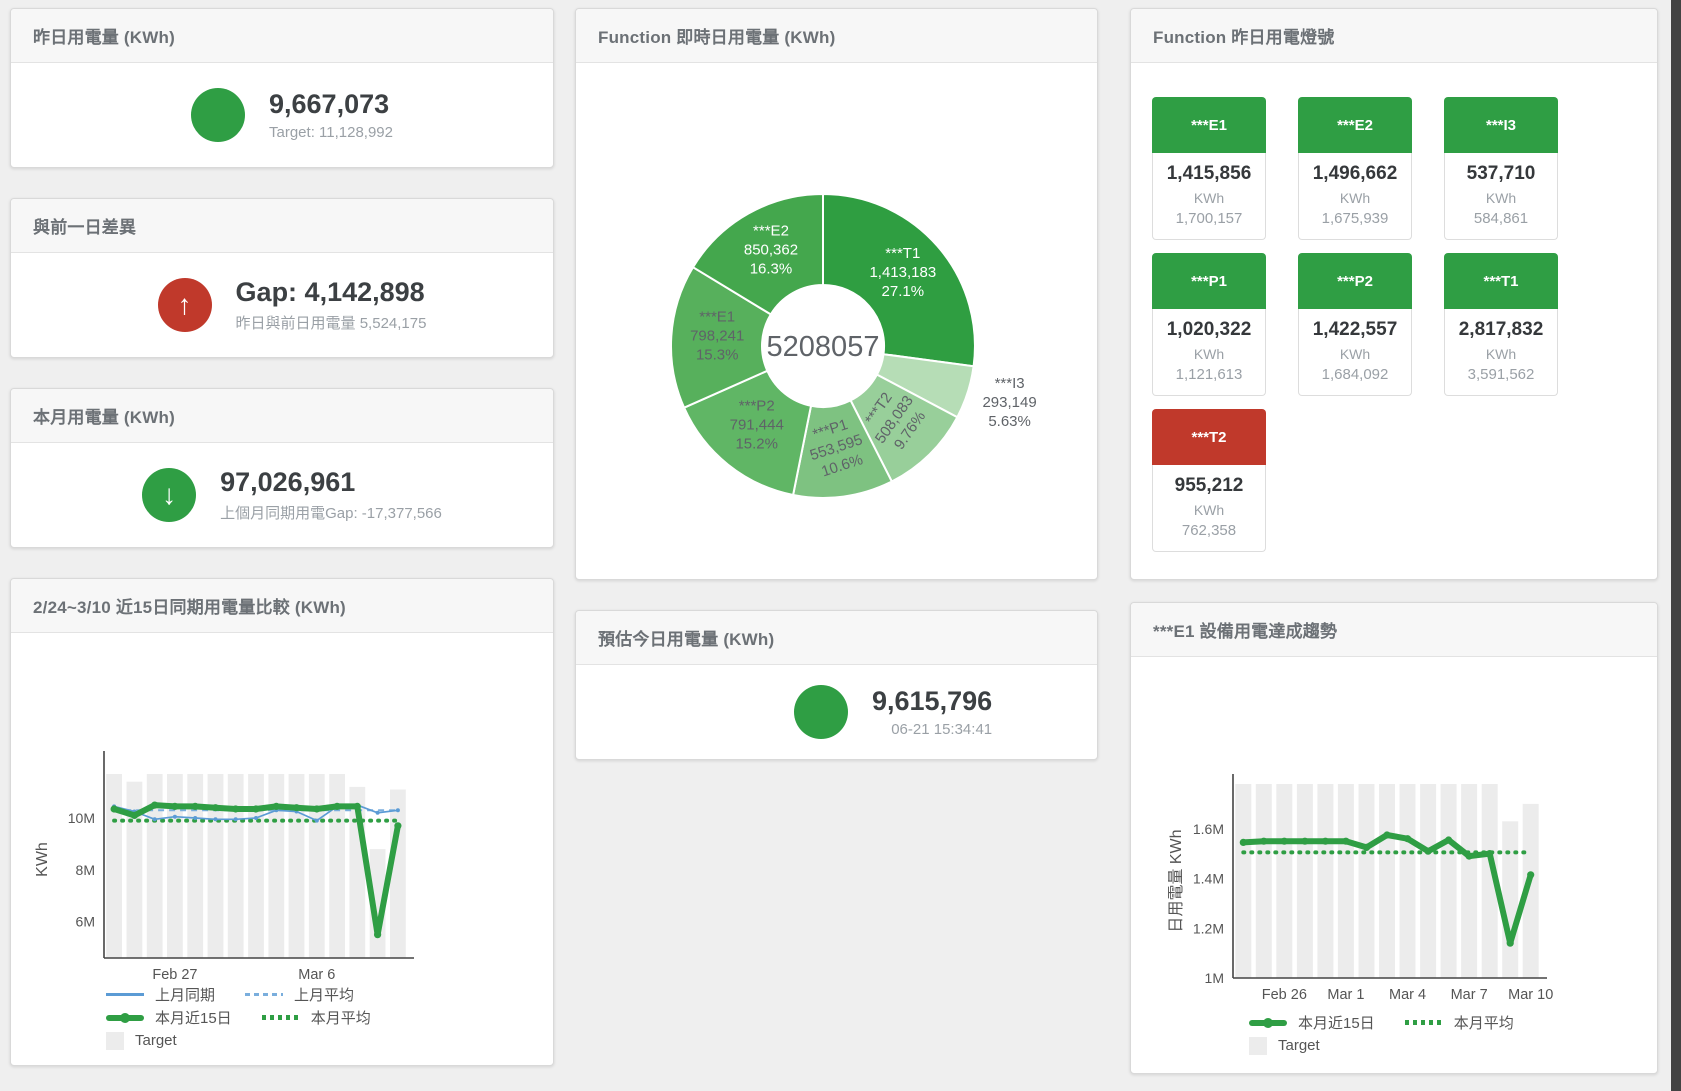 The height and width of the screenshot is (1091, 1681). What do you see at coordinates (1394, 630) in the screenshot?
I see `panel-e1-trend-header: ***E1 設備用電達成趨勢` at bounding box center [1394, 630].